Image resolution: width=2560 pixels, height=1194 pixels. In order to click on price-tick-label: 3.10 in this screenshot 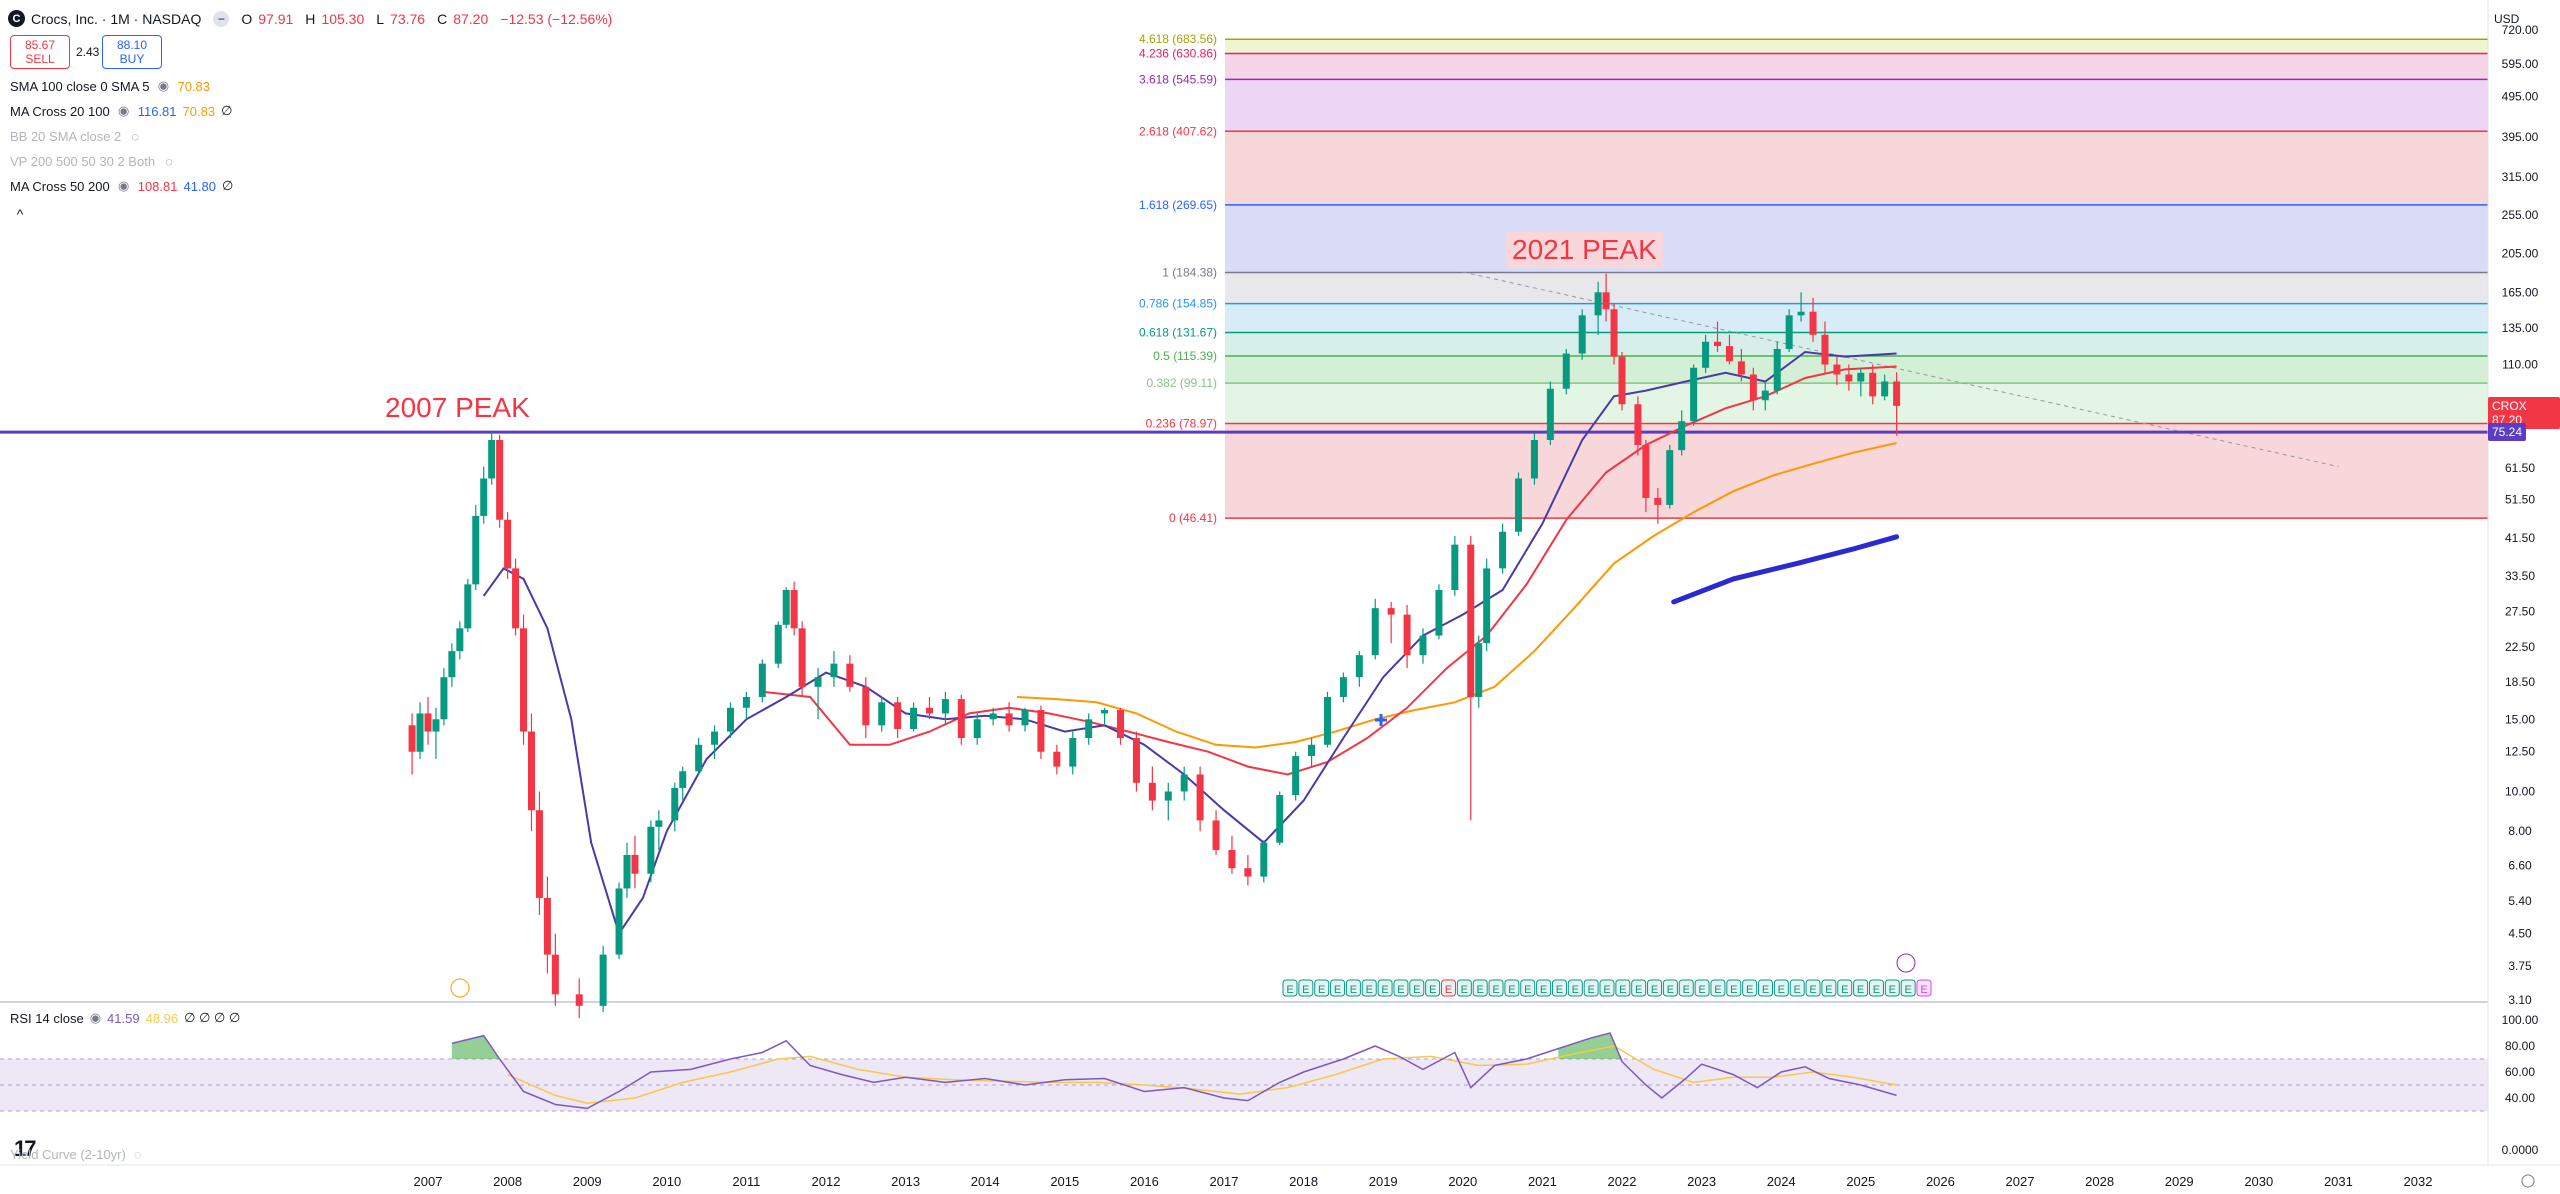, I will do `click(2520, 1000)`.